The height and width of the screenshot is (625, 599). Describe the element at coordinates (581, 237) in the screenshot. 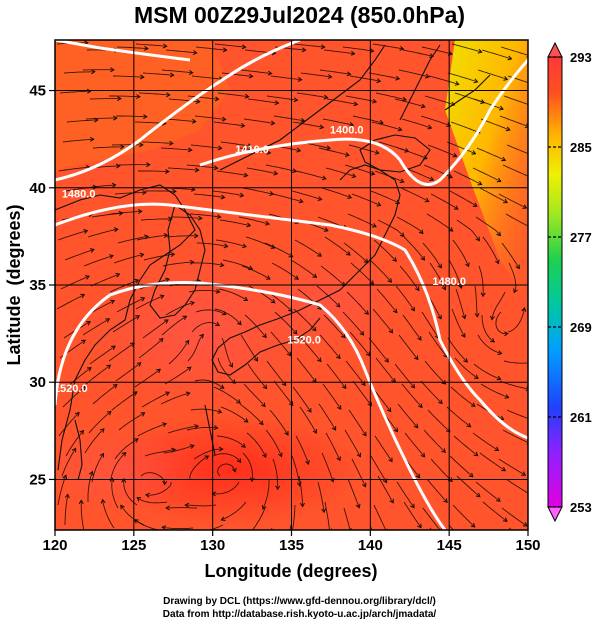

I see `colorbar-tick-label: 277` at that location.